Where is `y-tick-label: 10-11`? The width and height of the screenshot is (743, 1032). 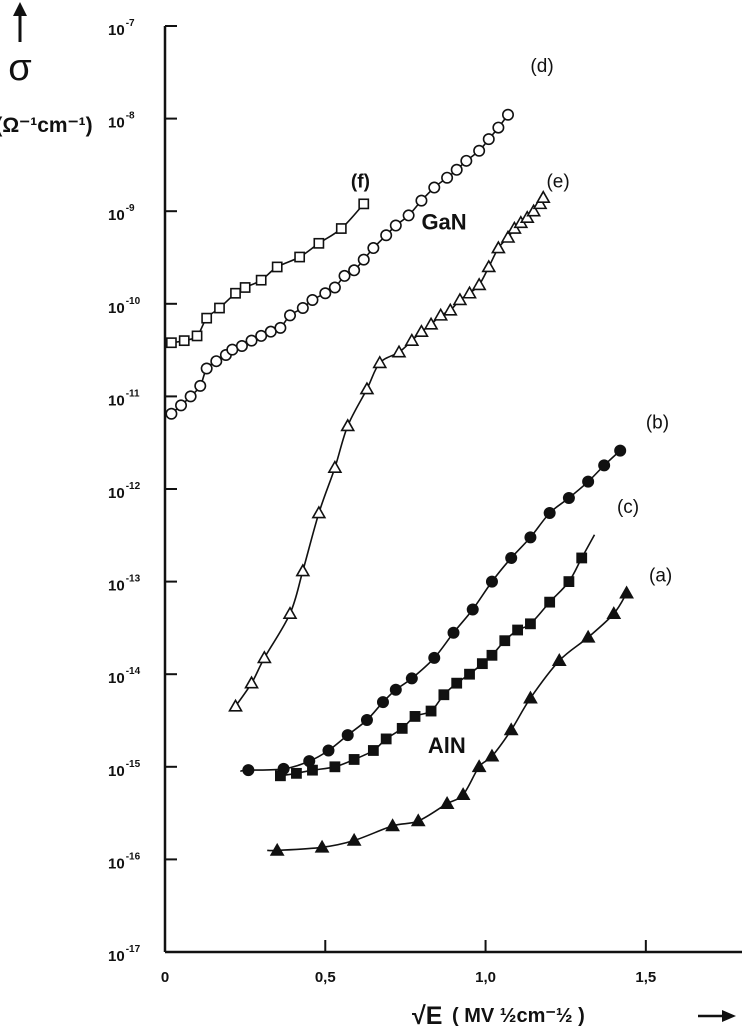
y-tick-label: 10-11 is located at coordinates (124, 398).